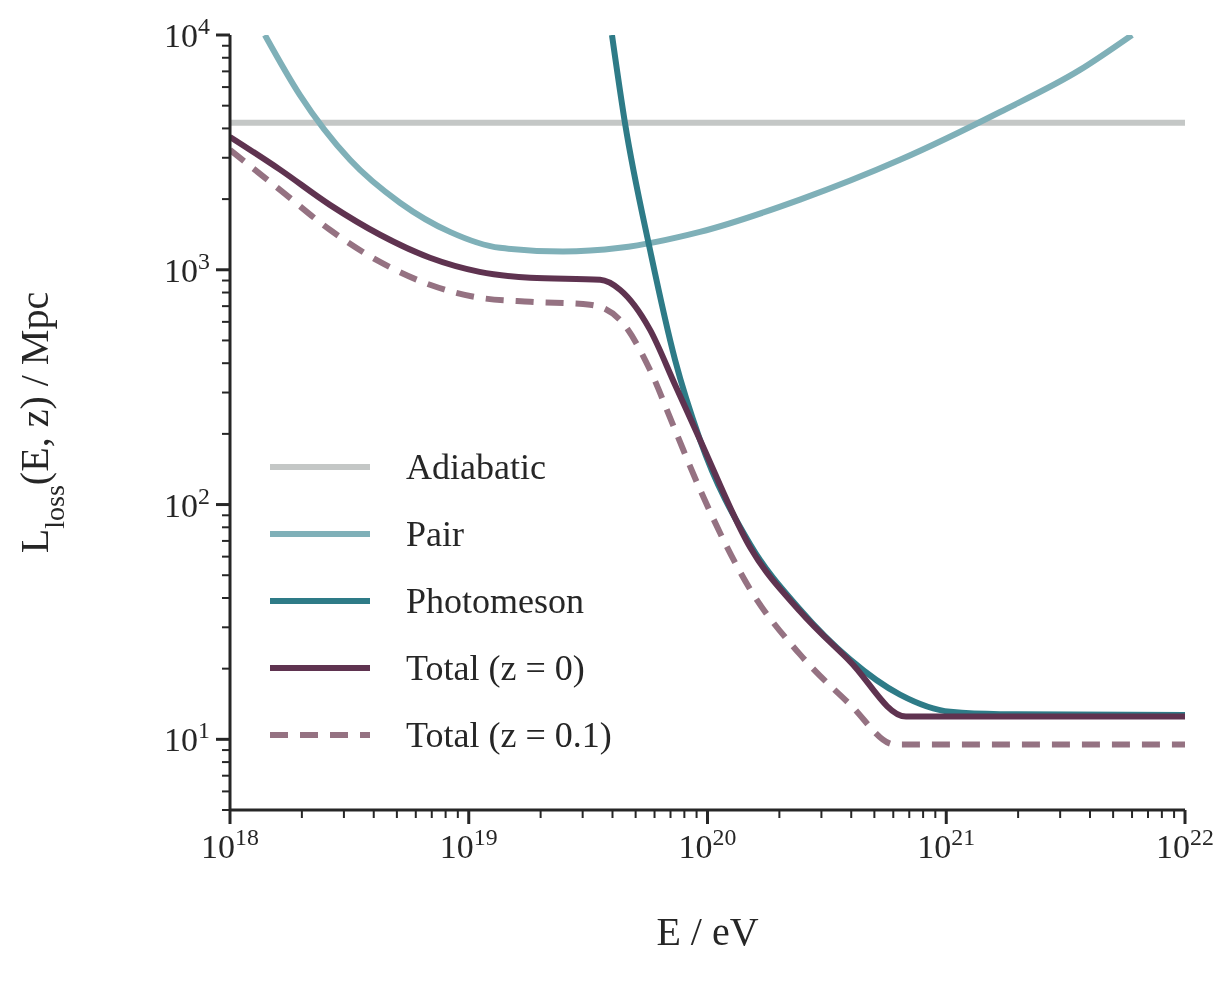 This screenshot has height=994, width=1229. I want to click on legend-label: Total (z = 0), so click(495, 667).